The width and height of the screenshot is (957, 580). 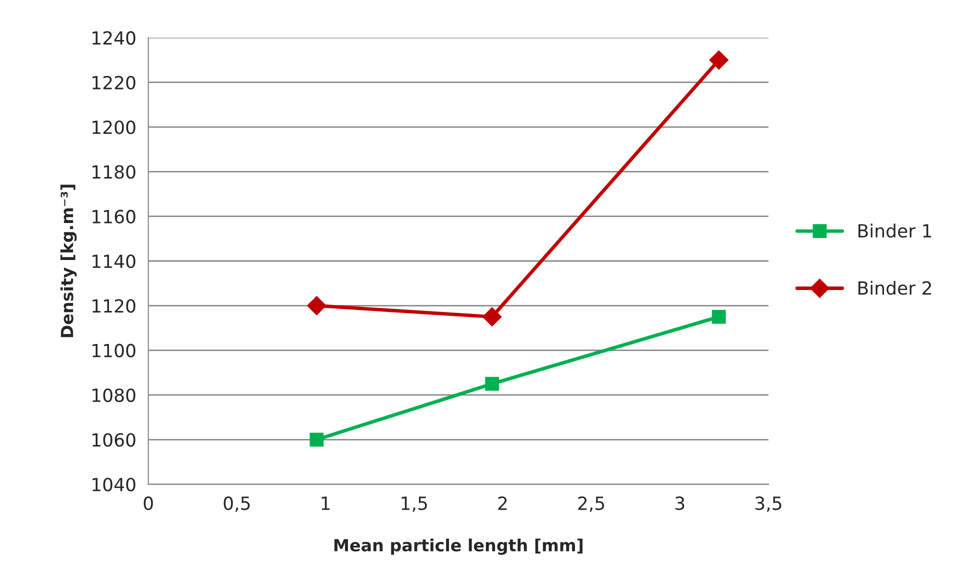 What do you see at coordinates (680, 503) in the screenshot?
I see `x-tick-label: 3` at bounding box center [680, 503].